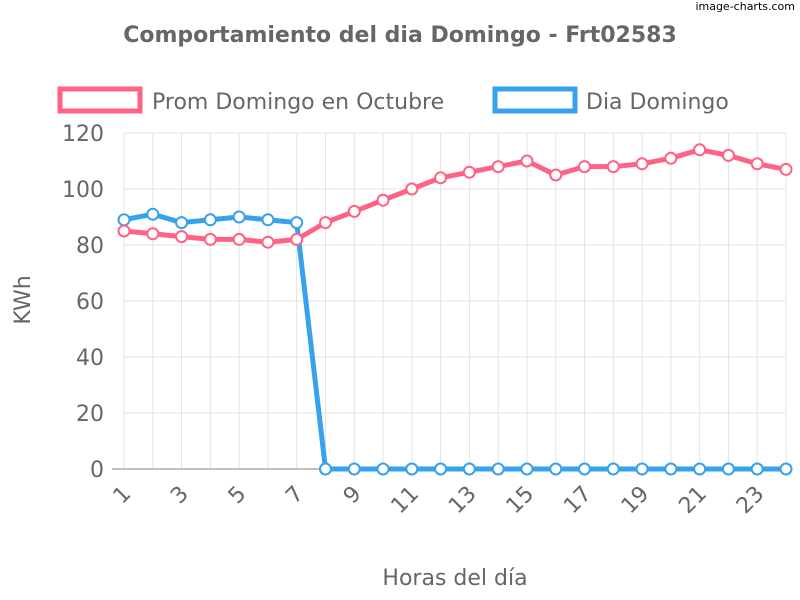  Describe the element at coordinates (180, 496) in the screenshot. I see `x-tick-label: 3` at that location.